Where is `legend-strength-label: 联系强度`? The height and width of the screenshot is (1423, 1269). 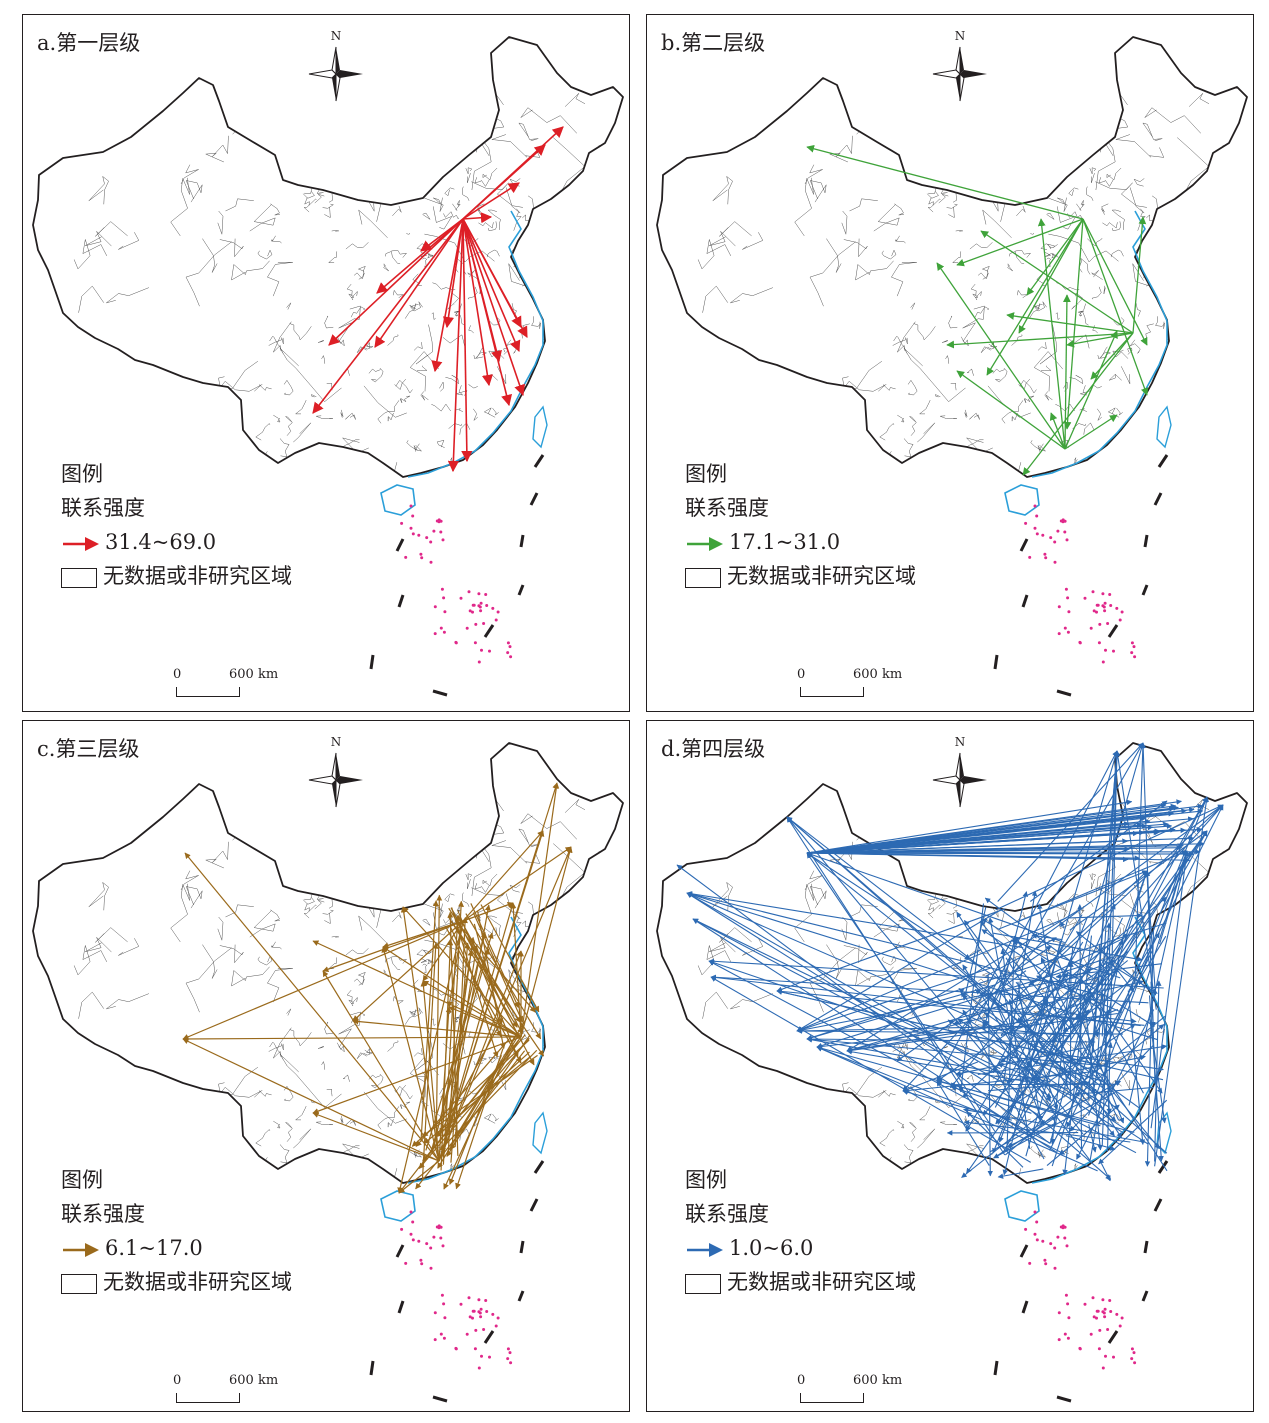
legend-strength-label: 联系强度 is located at coordinates (103, 508).